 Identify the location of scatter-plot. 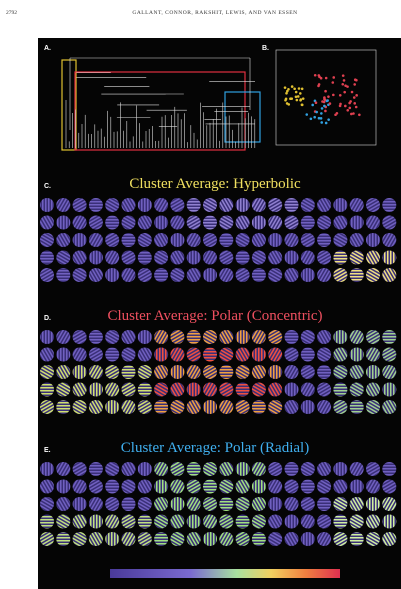
(322, 99).